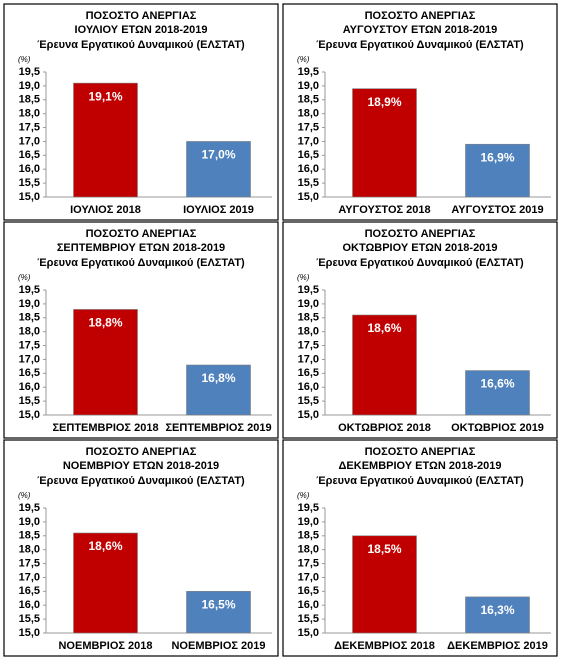  Describe the element at coordinates (105, 210) in the screenshot. I see `x-tick-label: ΙΟΥΛΙΟΣ 2018` at that location.